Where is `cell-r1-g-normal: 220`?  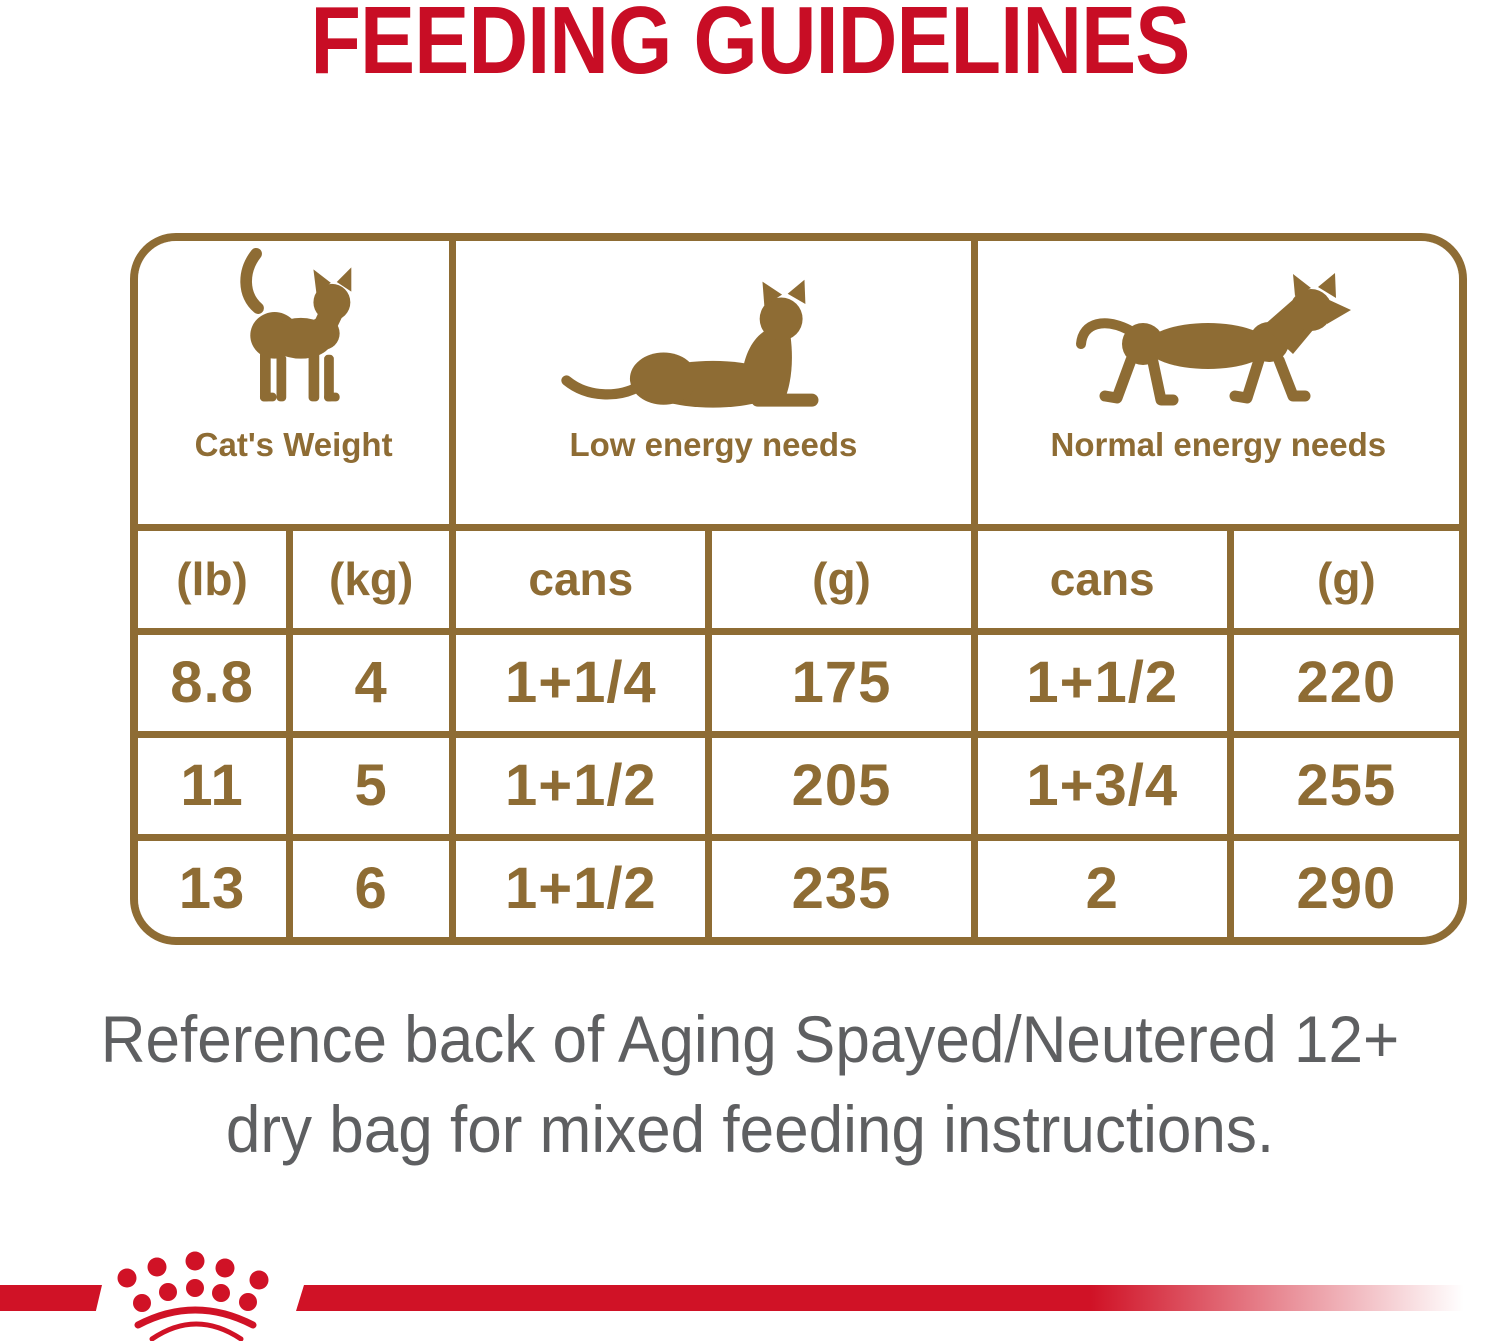 cell-r1-g-normal: 220 is located at coordinates (1346, 682).